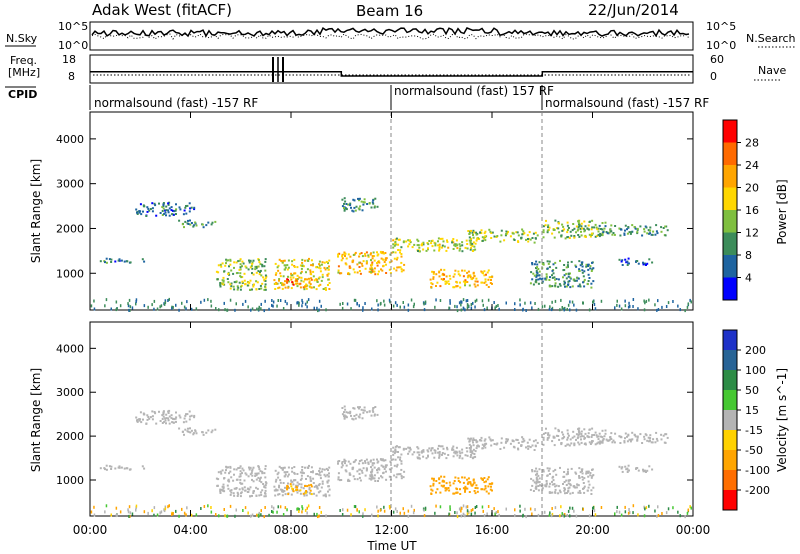  Describe the element at coordinates (90, 530) in the screenshot. I see `x-tick-label: 00:00` at that location.